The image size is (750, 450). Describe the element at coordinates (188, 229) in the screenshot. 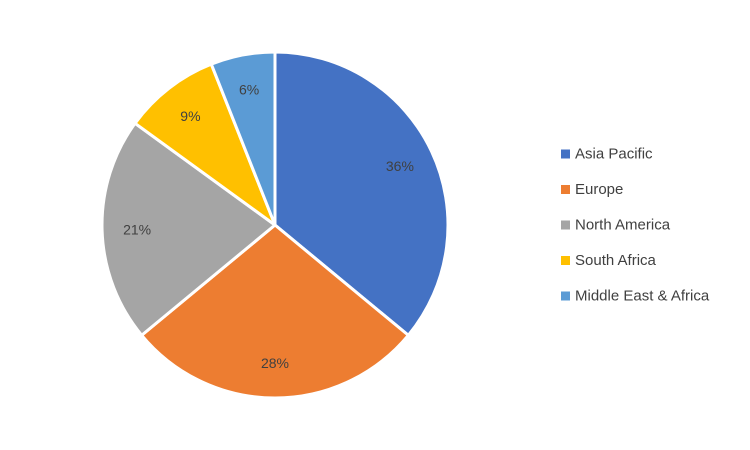

I see `pie-slice-north-america` at that location.